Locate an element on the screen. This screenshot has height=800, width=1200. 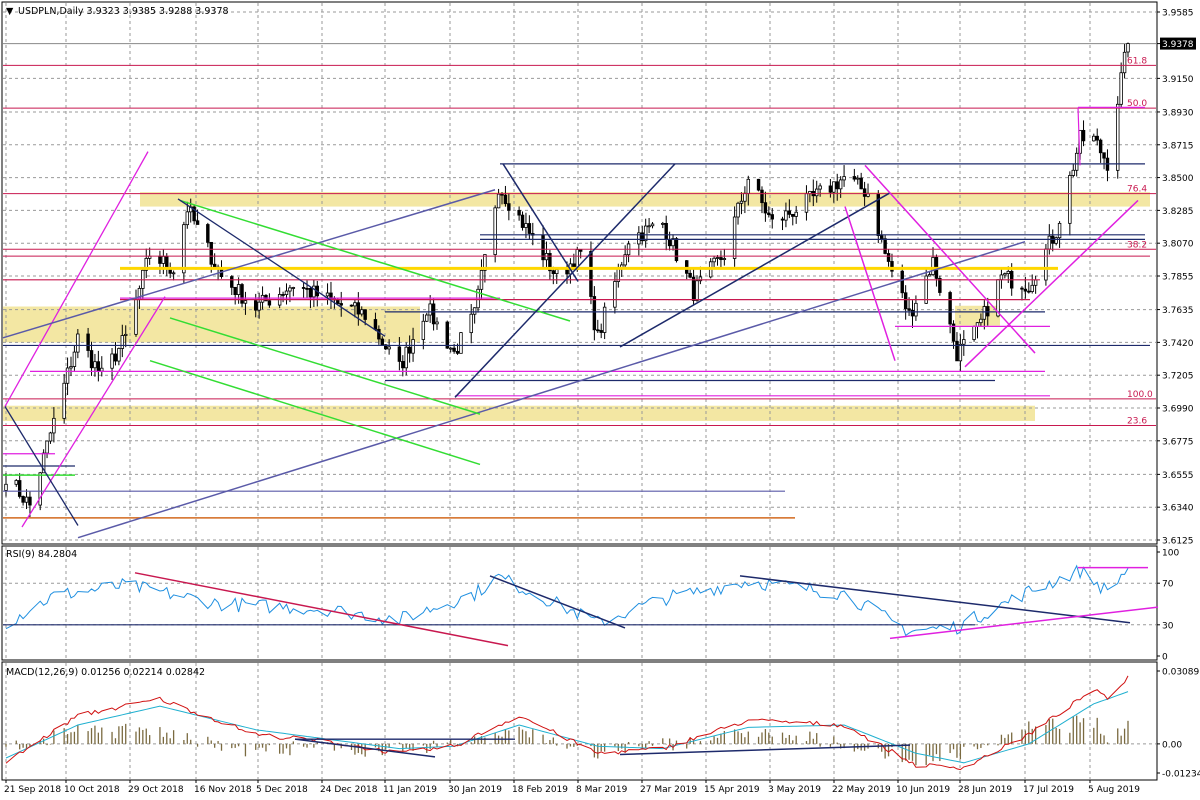
macd-tick-label: 0.03089 is located at coordinates (1180, 673).